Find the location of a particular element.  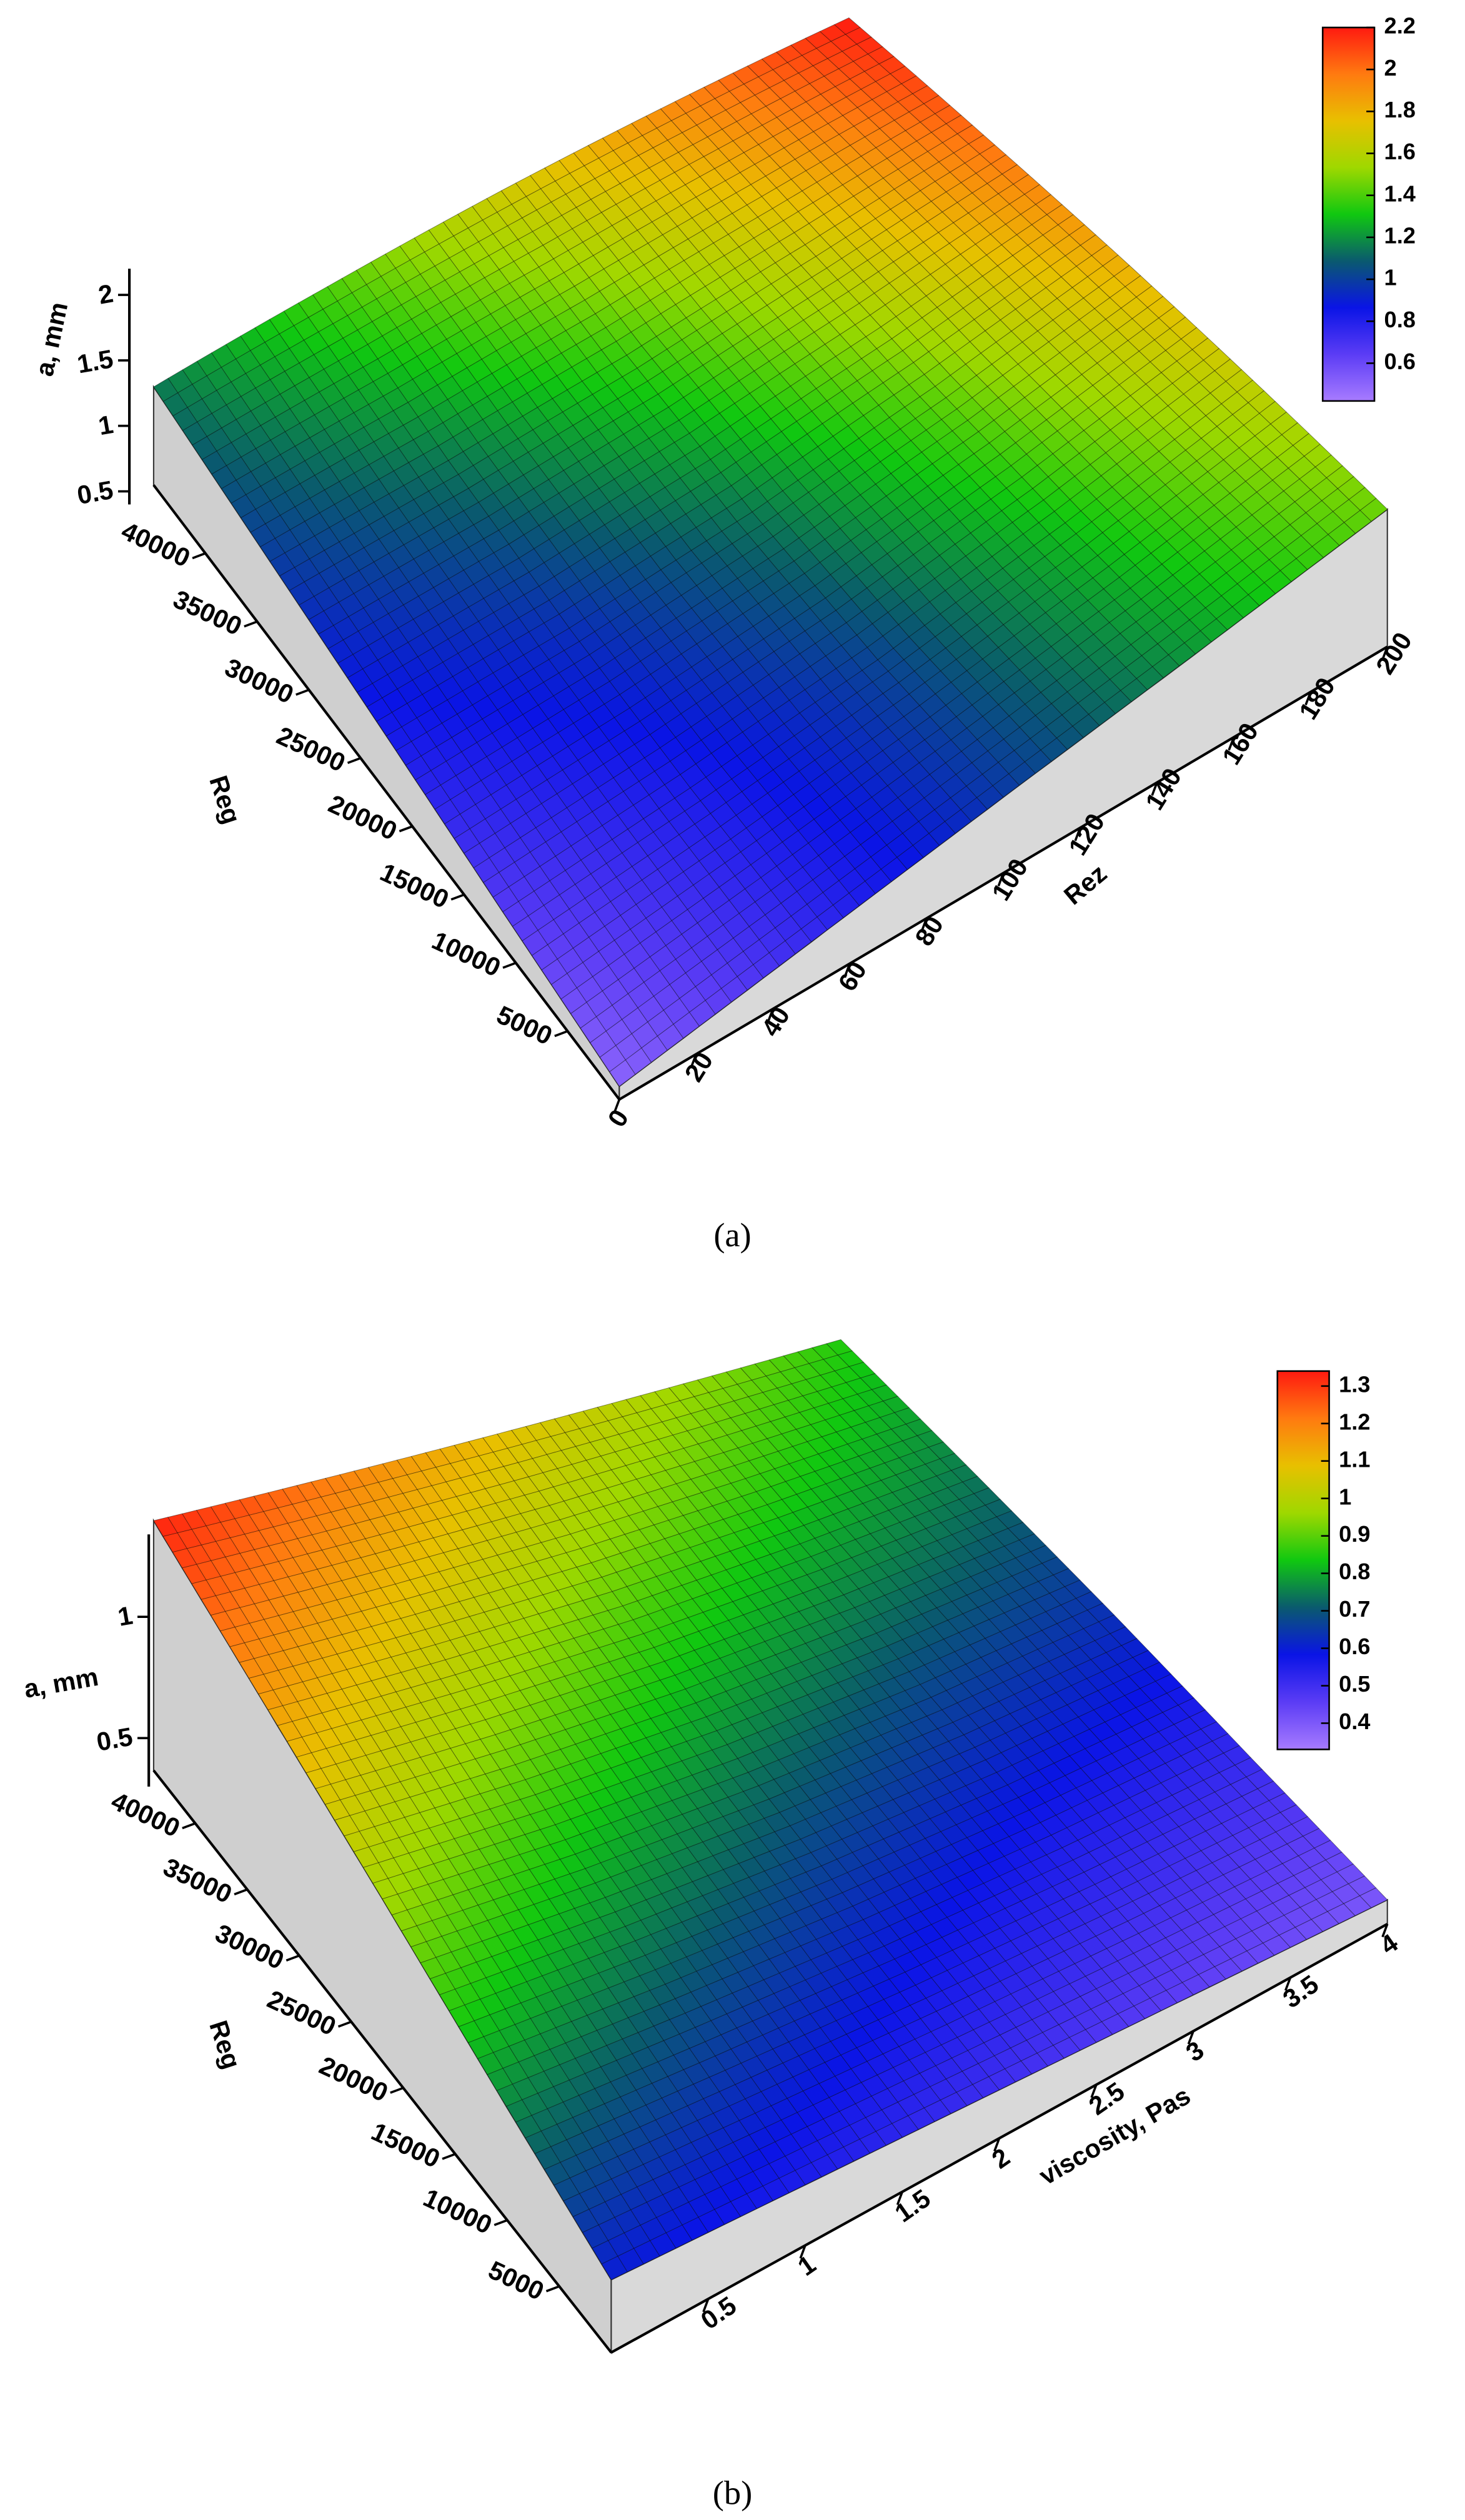

caption: (a) is located at coordinates (732, 1235).